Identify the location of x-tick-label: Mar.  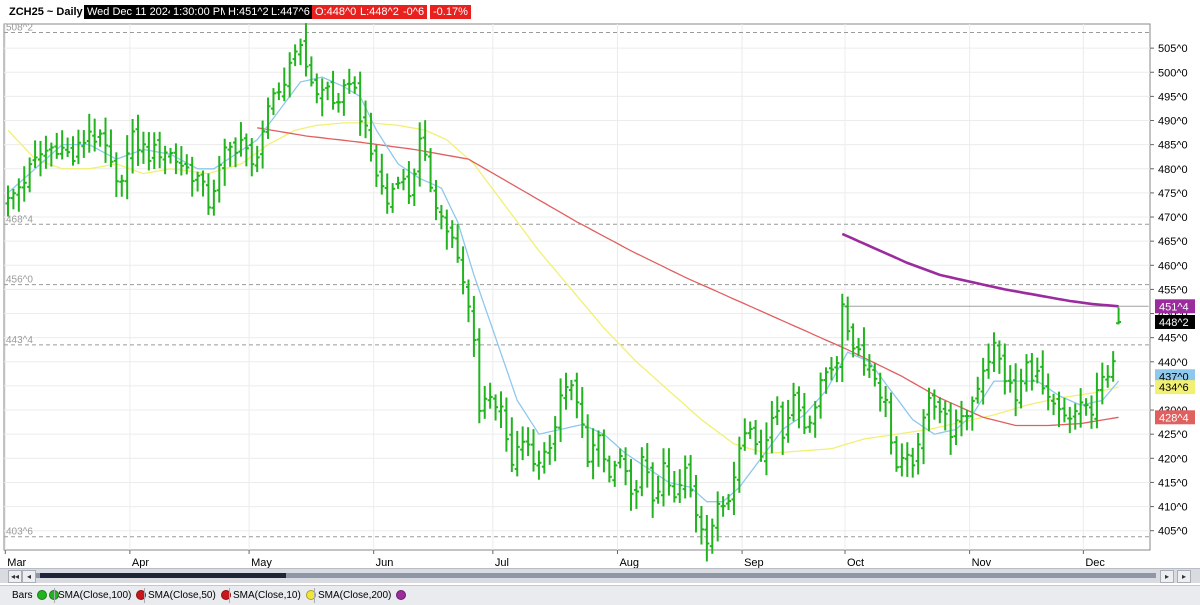
(16, 562).